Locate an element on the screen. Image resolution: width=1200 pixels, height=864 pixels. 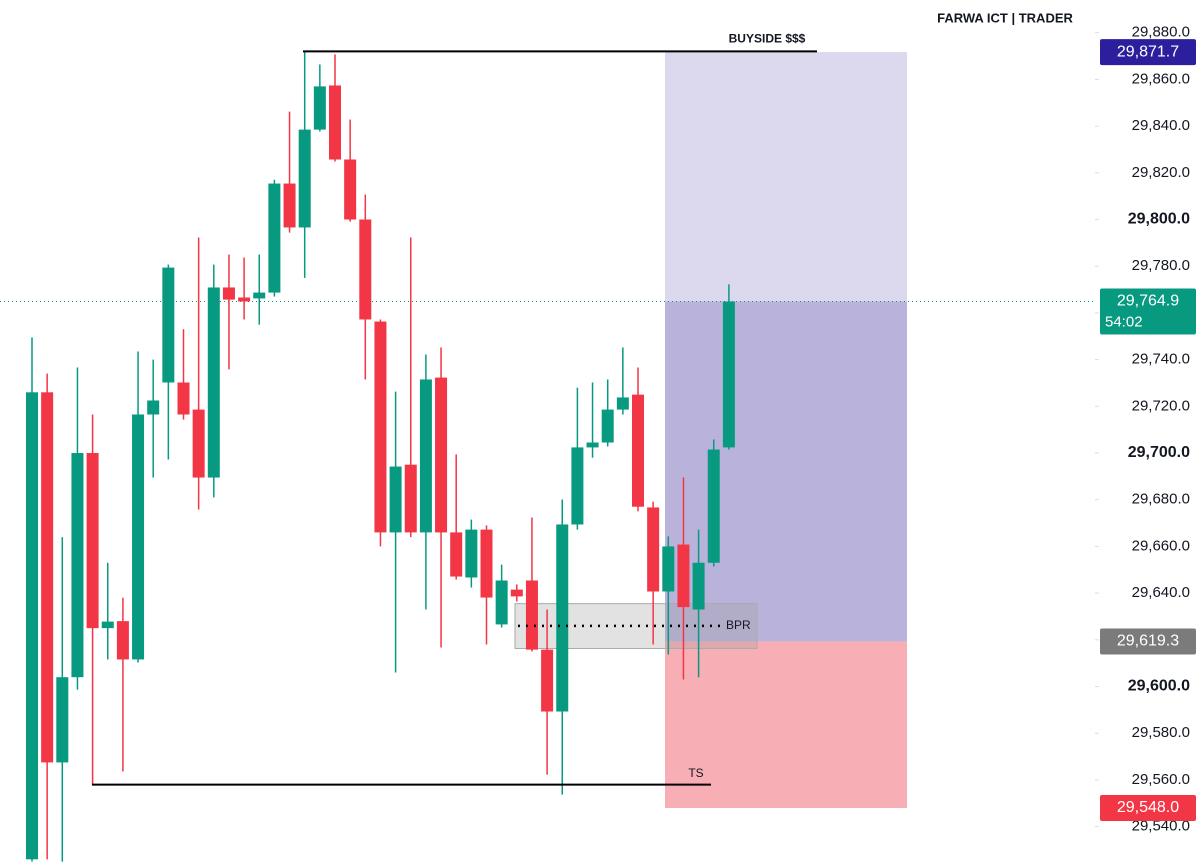
y-tick-label: 29,780.0 is located at coordinates (1161, 265).